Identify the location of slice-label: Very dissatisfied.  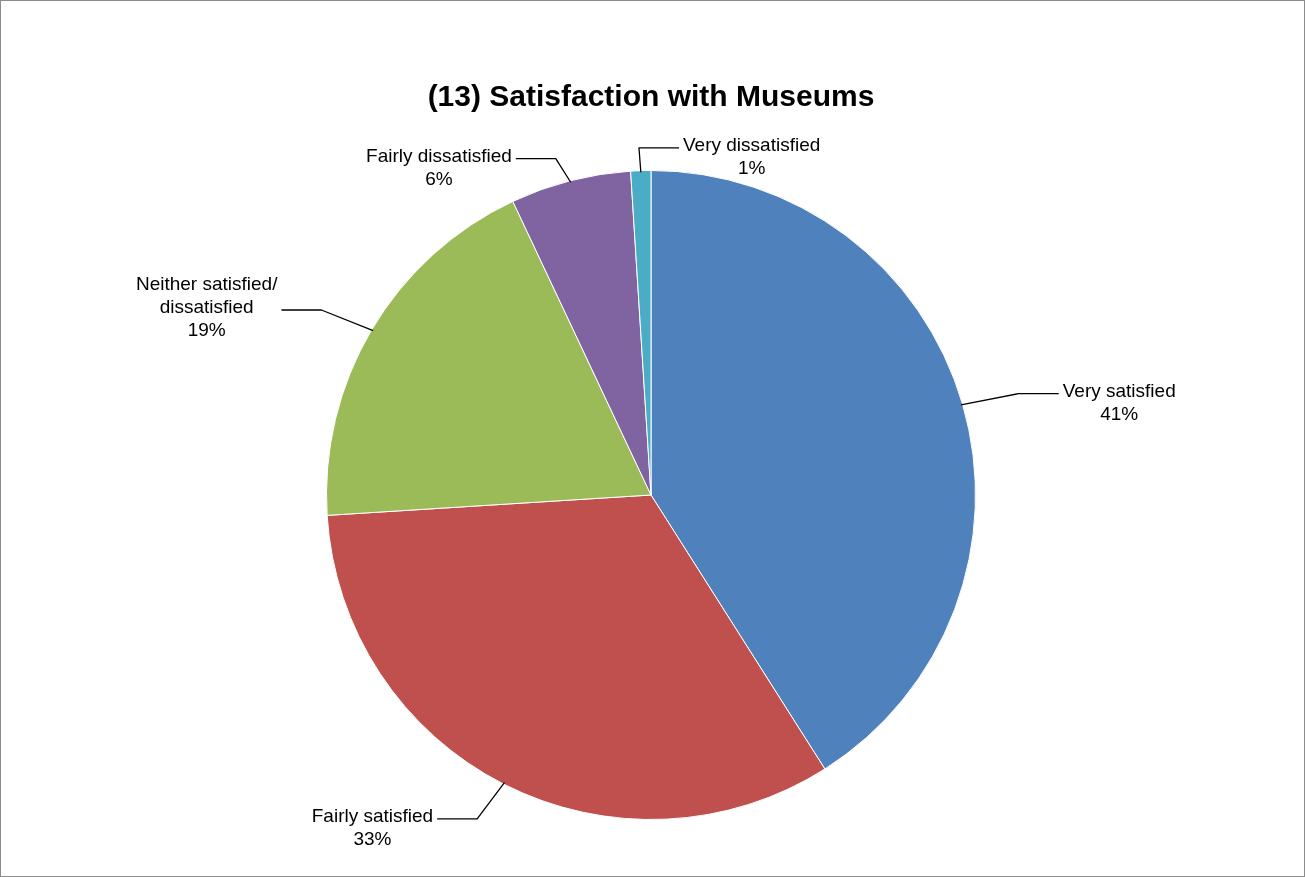
(751, 145).